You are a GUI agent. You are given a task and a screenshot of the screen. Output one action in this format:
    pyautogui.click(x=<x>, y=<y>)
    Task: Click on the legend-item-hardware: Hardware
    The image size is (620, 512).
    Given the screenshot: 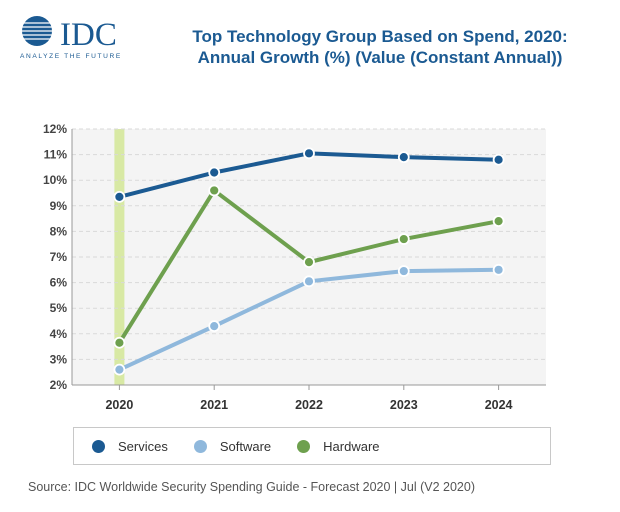 What is the action you would take?
    pyautogui.click(x=338, y=446)
    